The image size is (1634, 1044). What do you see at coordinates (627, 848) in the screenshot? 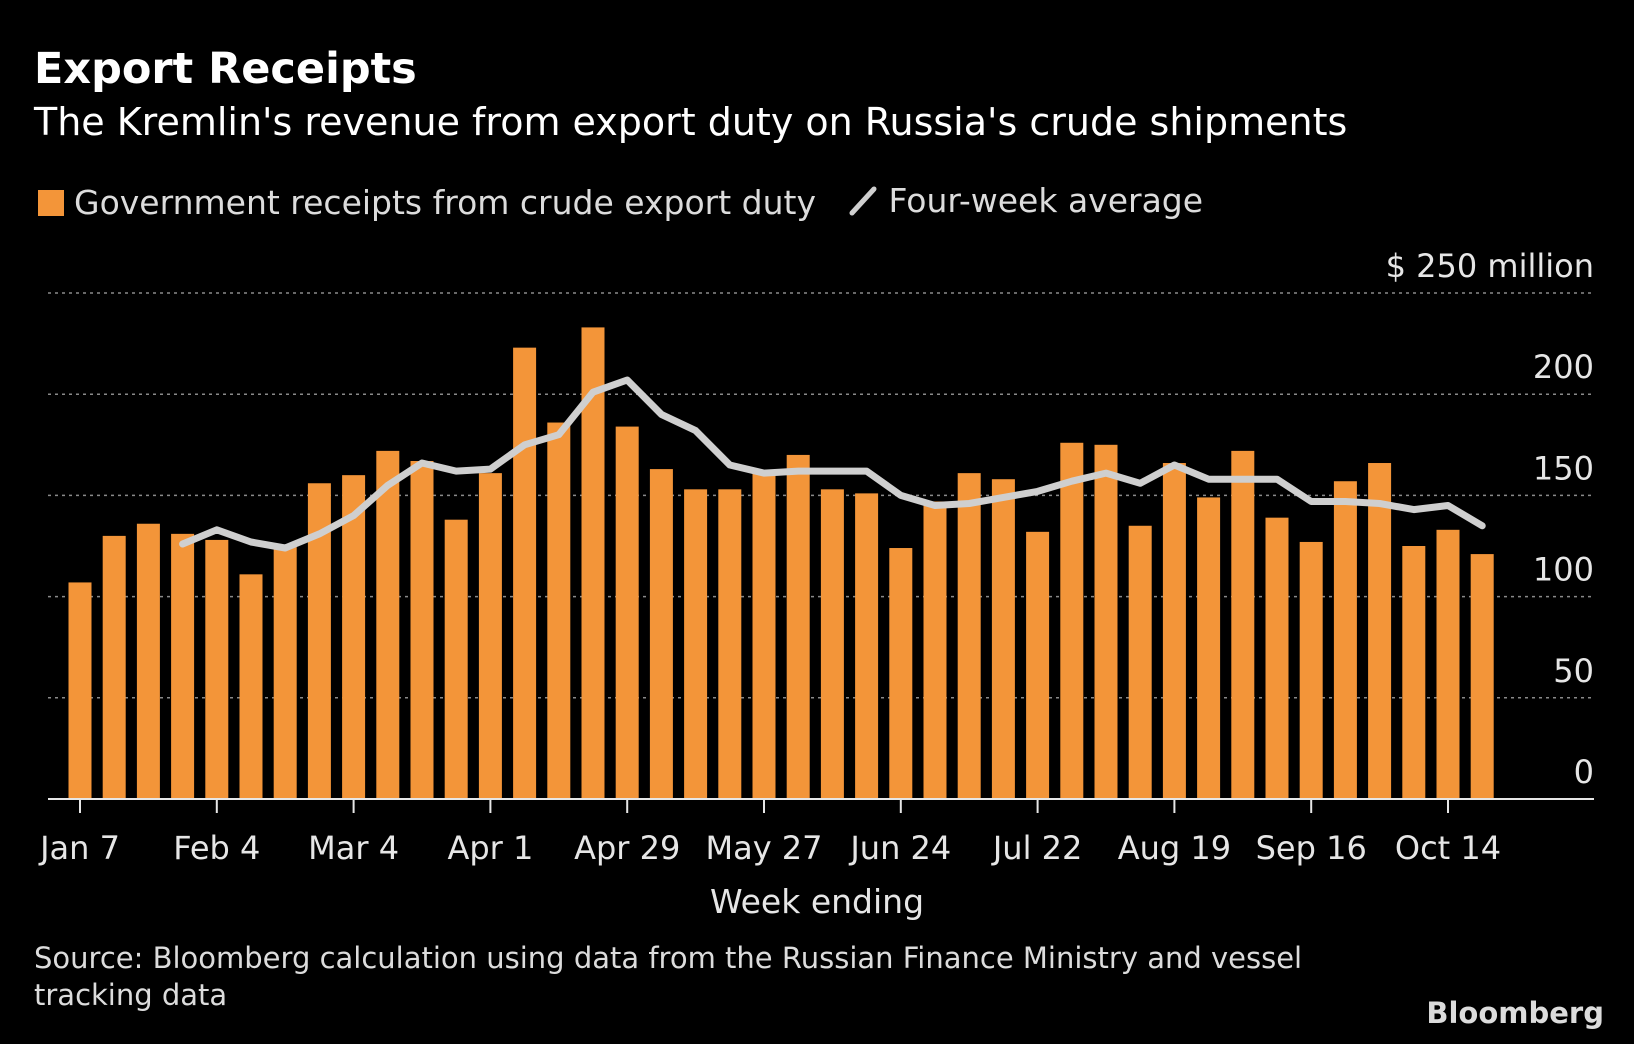
I see `x-tick-label: Apr 29` at bounding box center [627, 848].